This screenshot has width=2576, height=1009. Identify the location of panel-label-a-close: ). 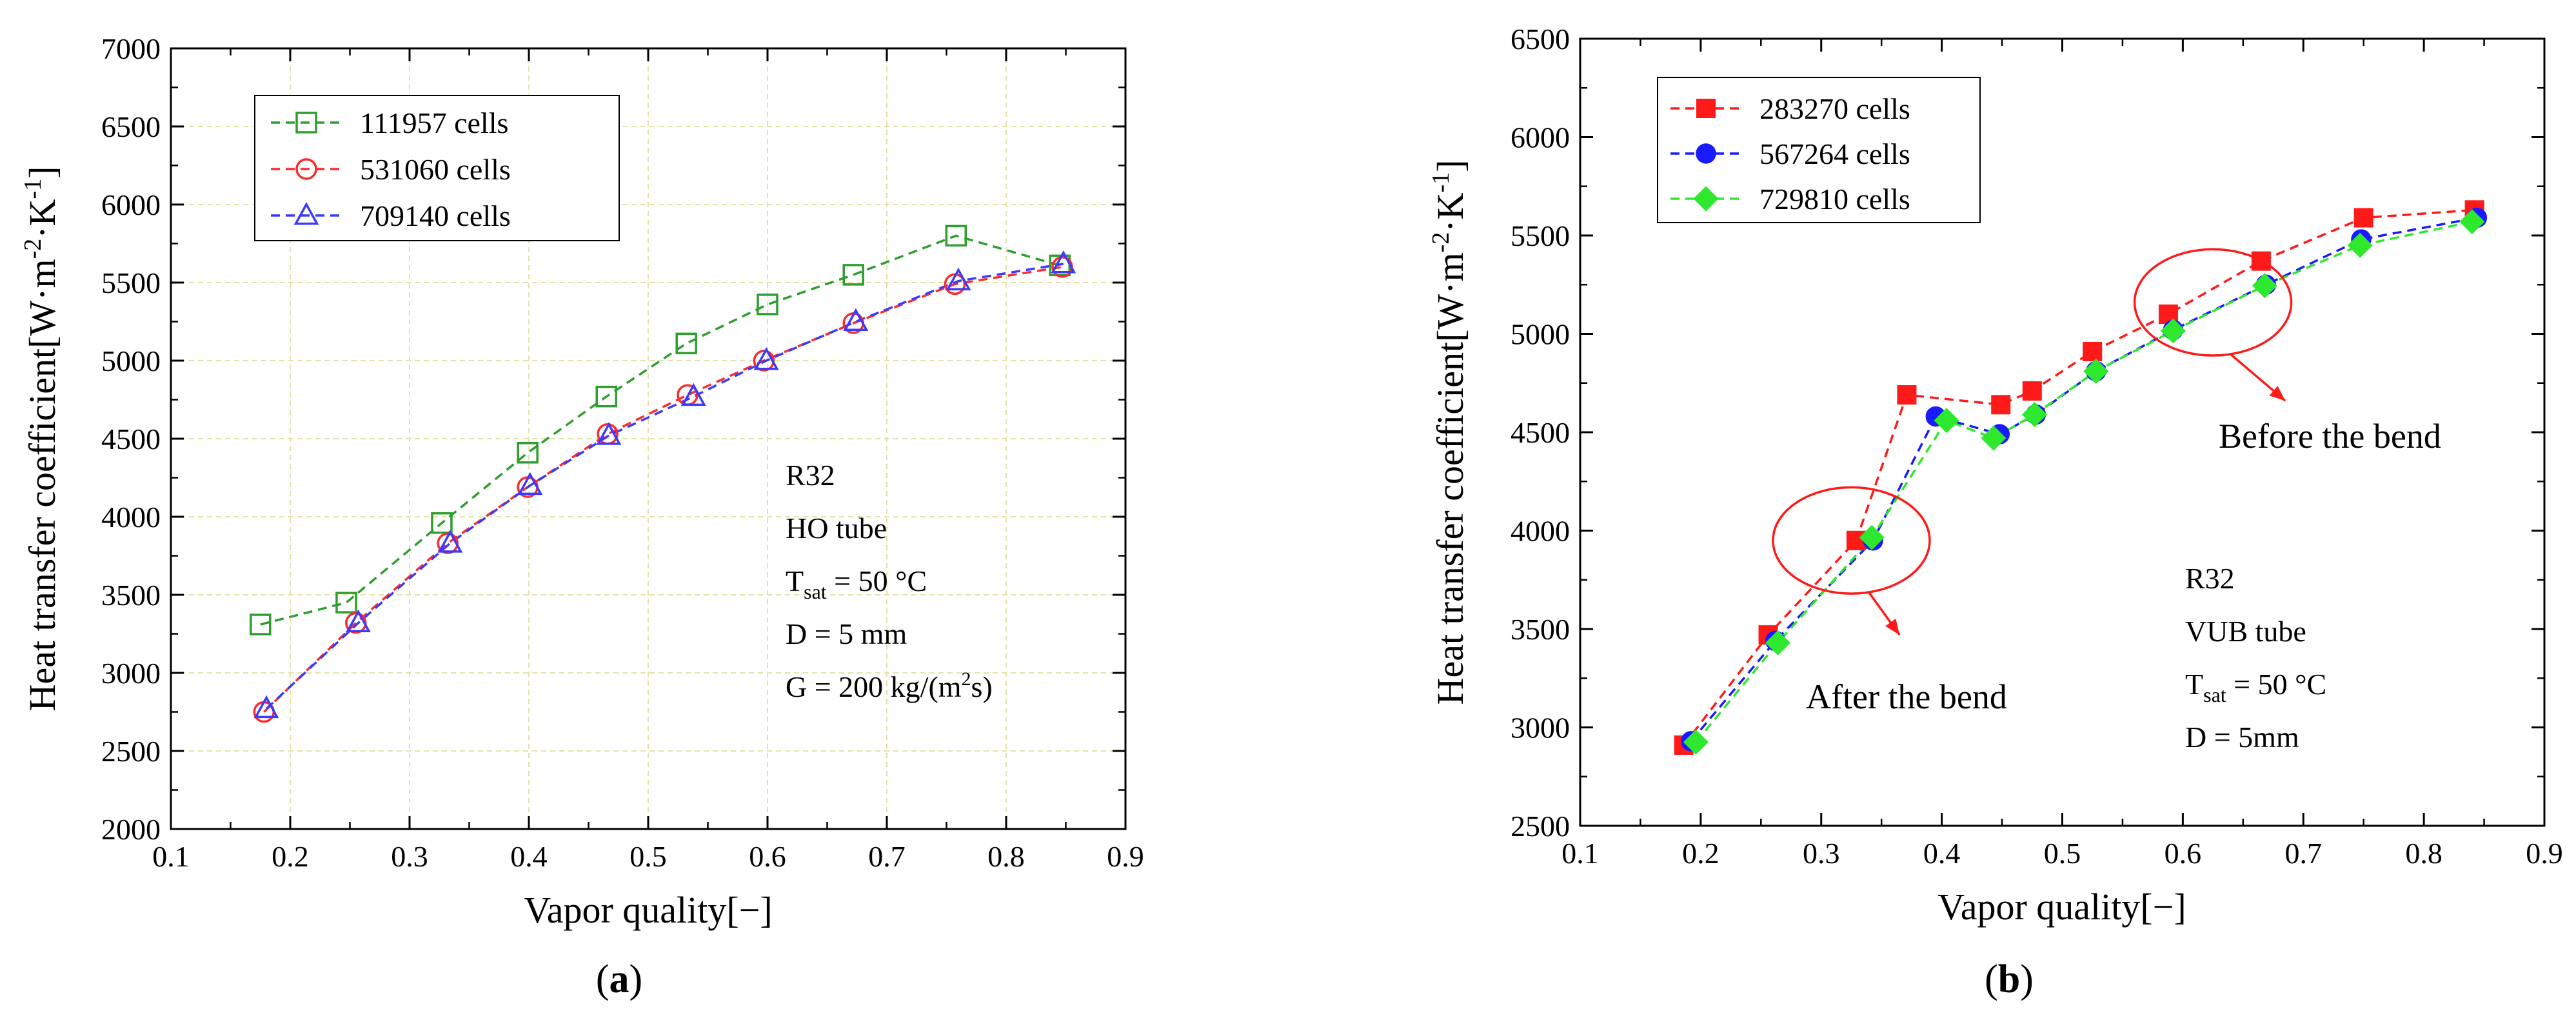
(636, 979).